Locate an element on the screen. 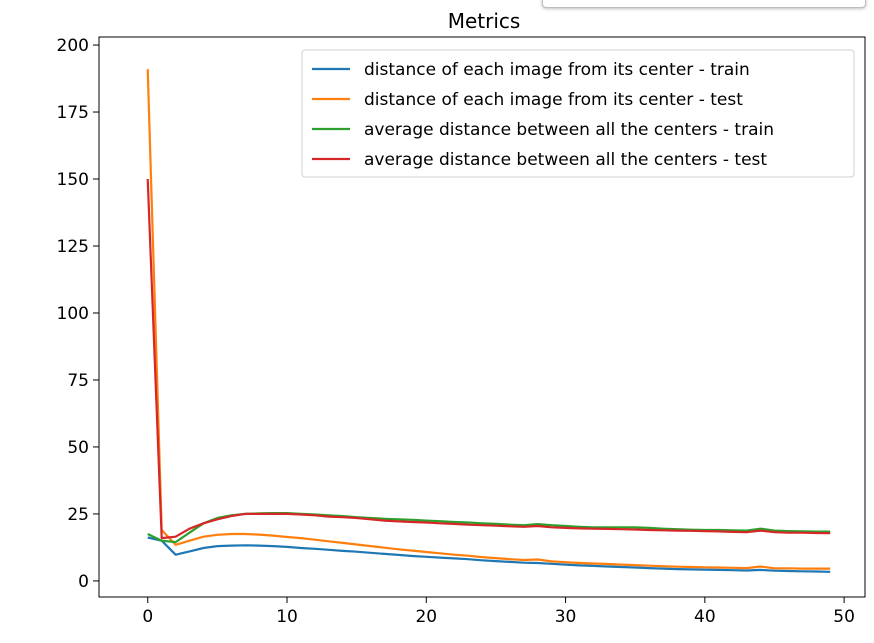 The height and width of the screenshot is (643, 874). y-tick-label: 175 is located at coordinates (73, 113).